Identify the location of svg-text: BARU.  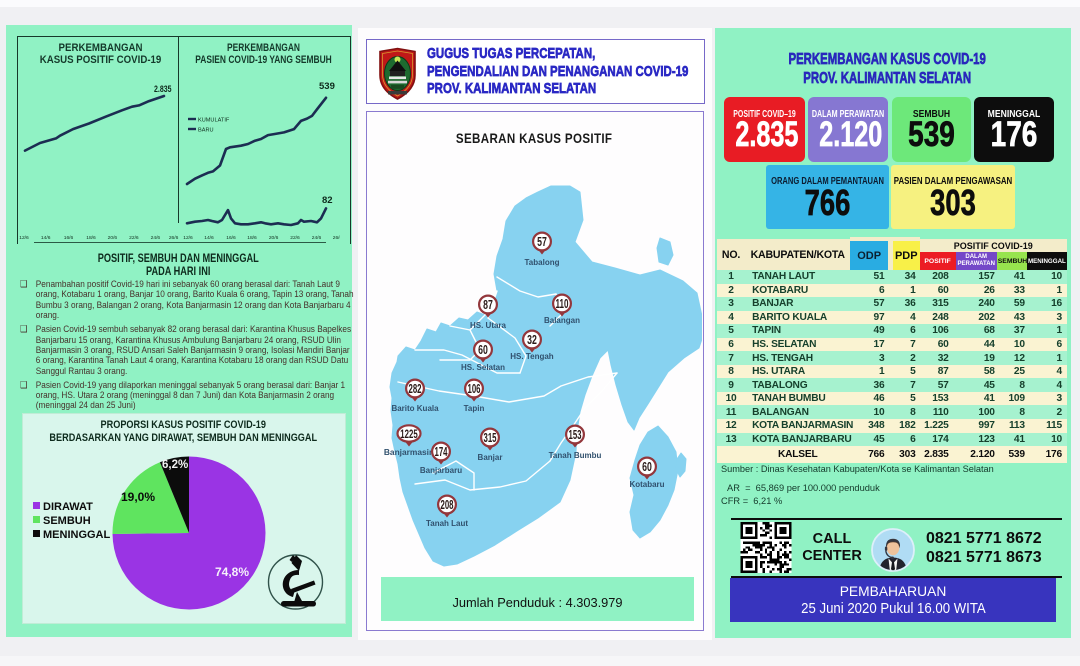
(206, 131).